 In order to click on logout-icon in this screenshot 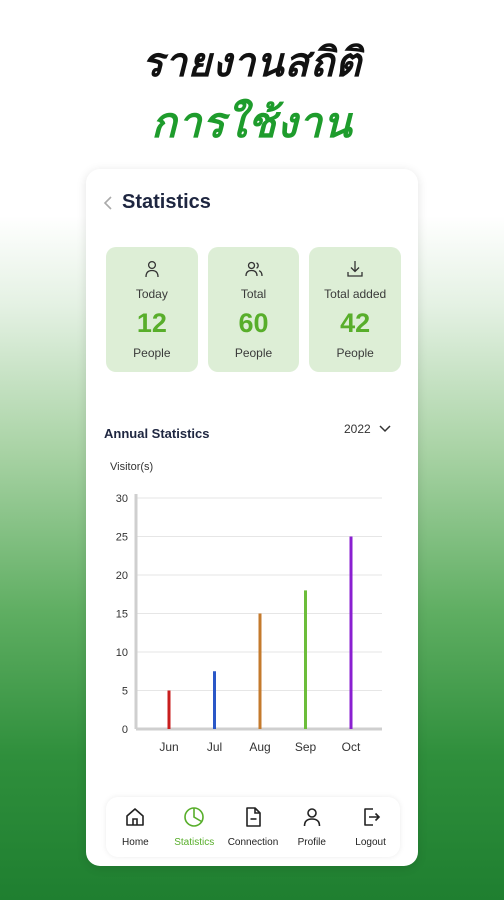, I will do `click(371, 817)`.